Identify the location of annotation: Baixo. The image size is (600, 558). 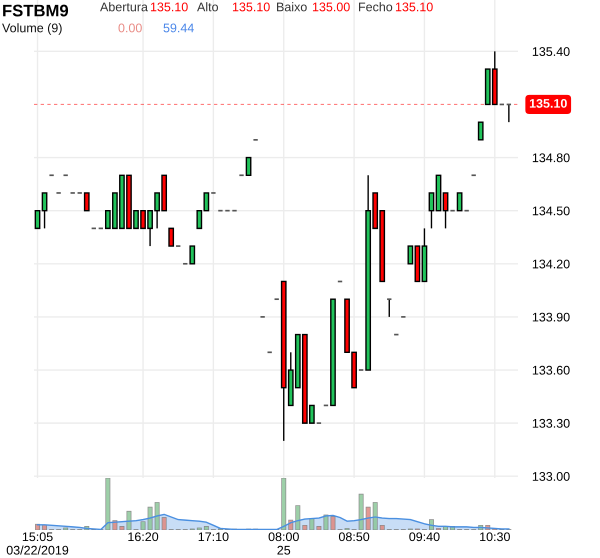
(292, 7).